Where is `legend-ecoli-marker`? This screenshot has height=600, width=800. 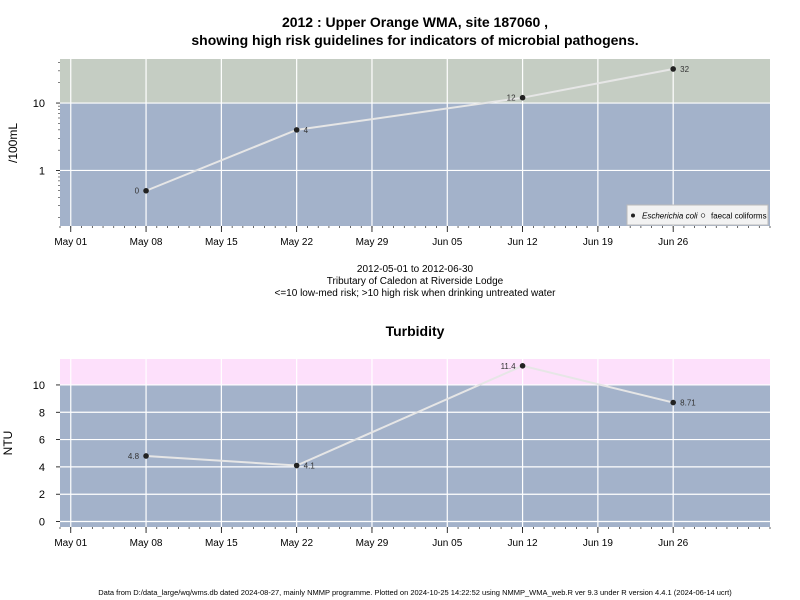 legend-ecoli-marker is located at coordinates (633, 215).